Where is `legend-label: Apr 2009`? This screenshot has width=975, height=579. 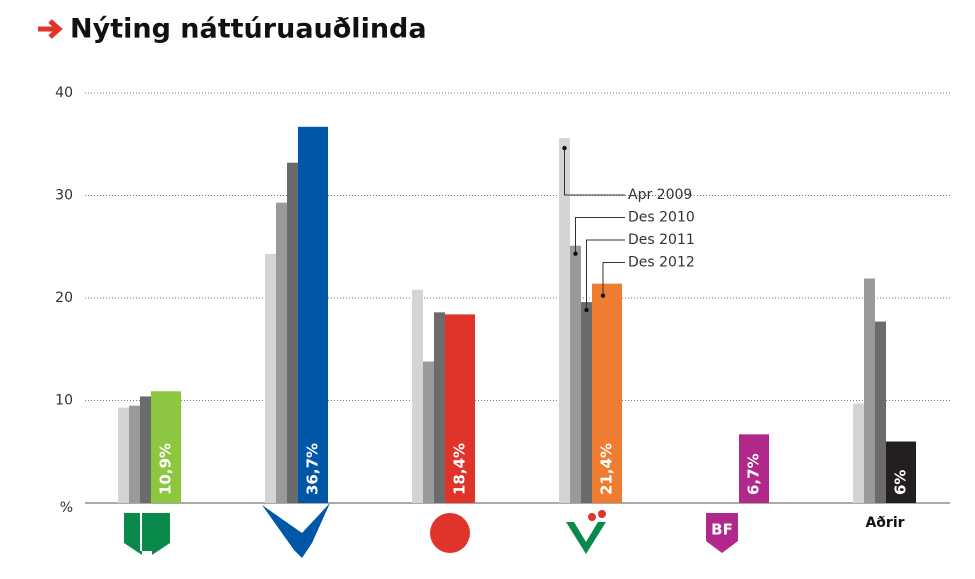
legend-label: Apr 2009 is located at coordinates (660, 195).